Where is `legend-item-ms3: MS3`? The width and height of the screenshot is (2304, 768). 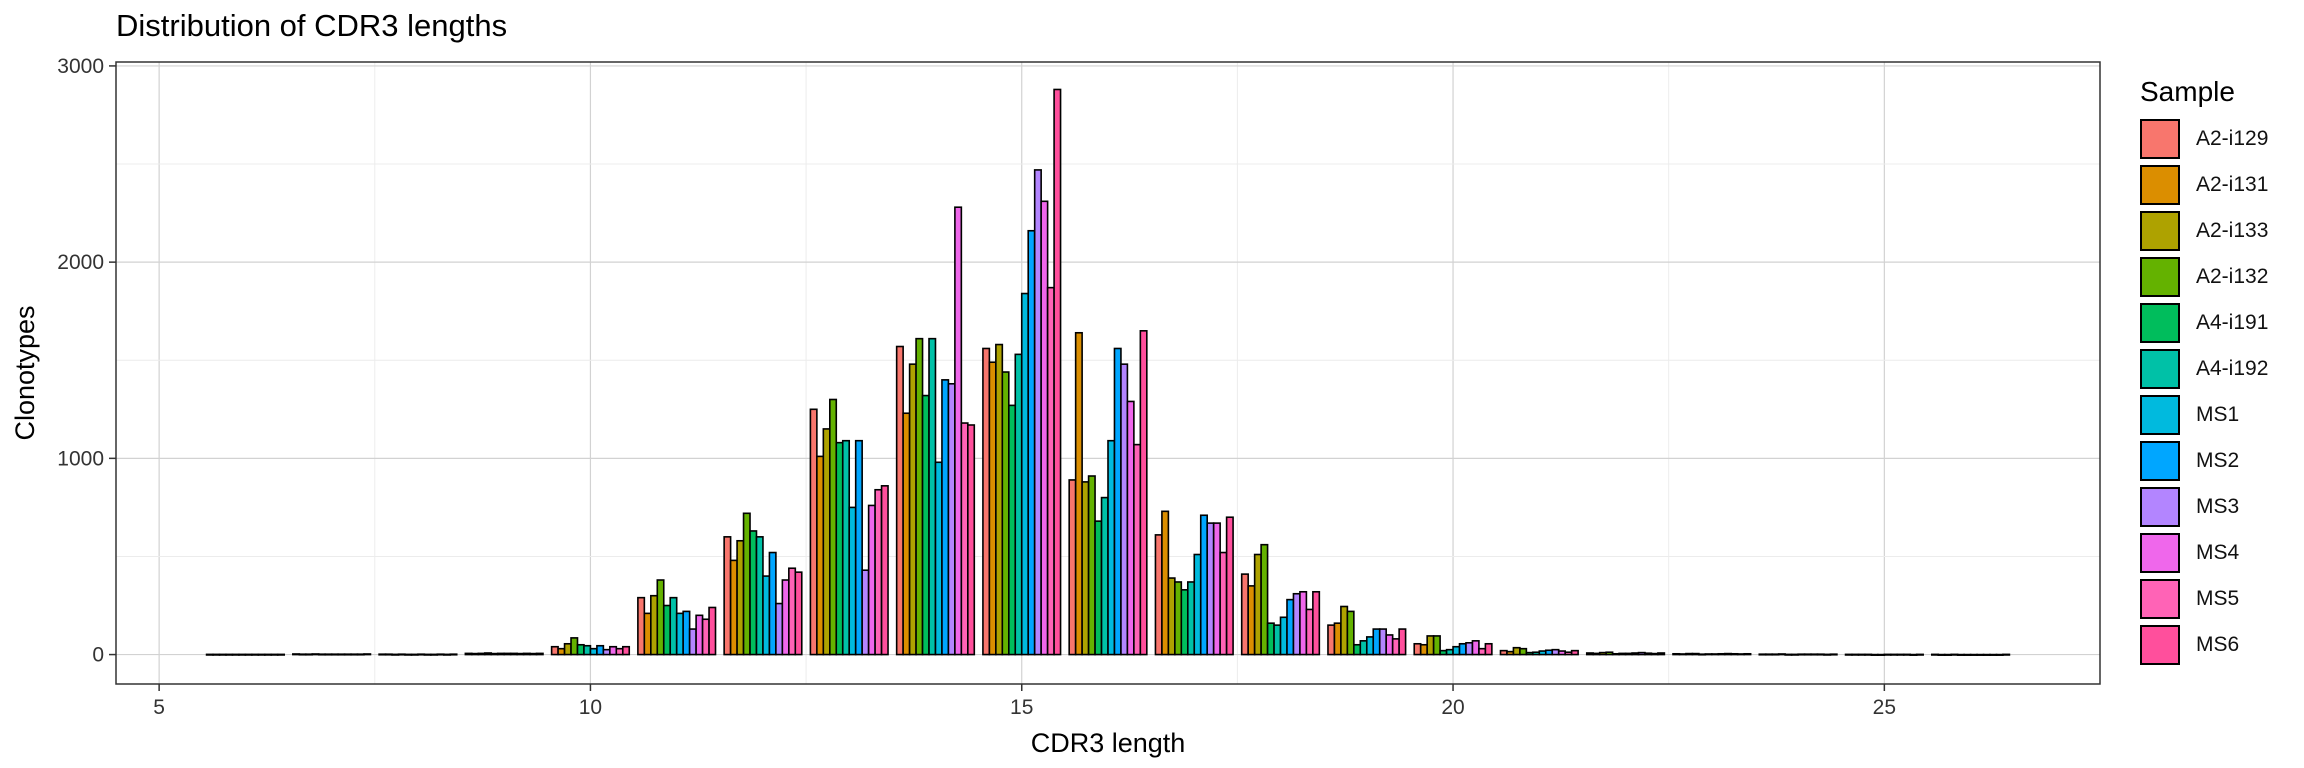 legend-item-ms3: MS3 is located at coordinates (2204, 507).